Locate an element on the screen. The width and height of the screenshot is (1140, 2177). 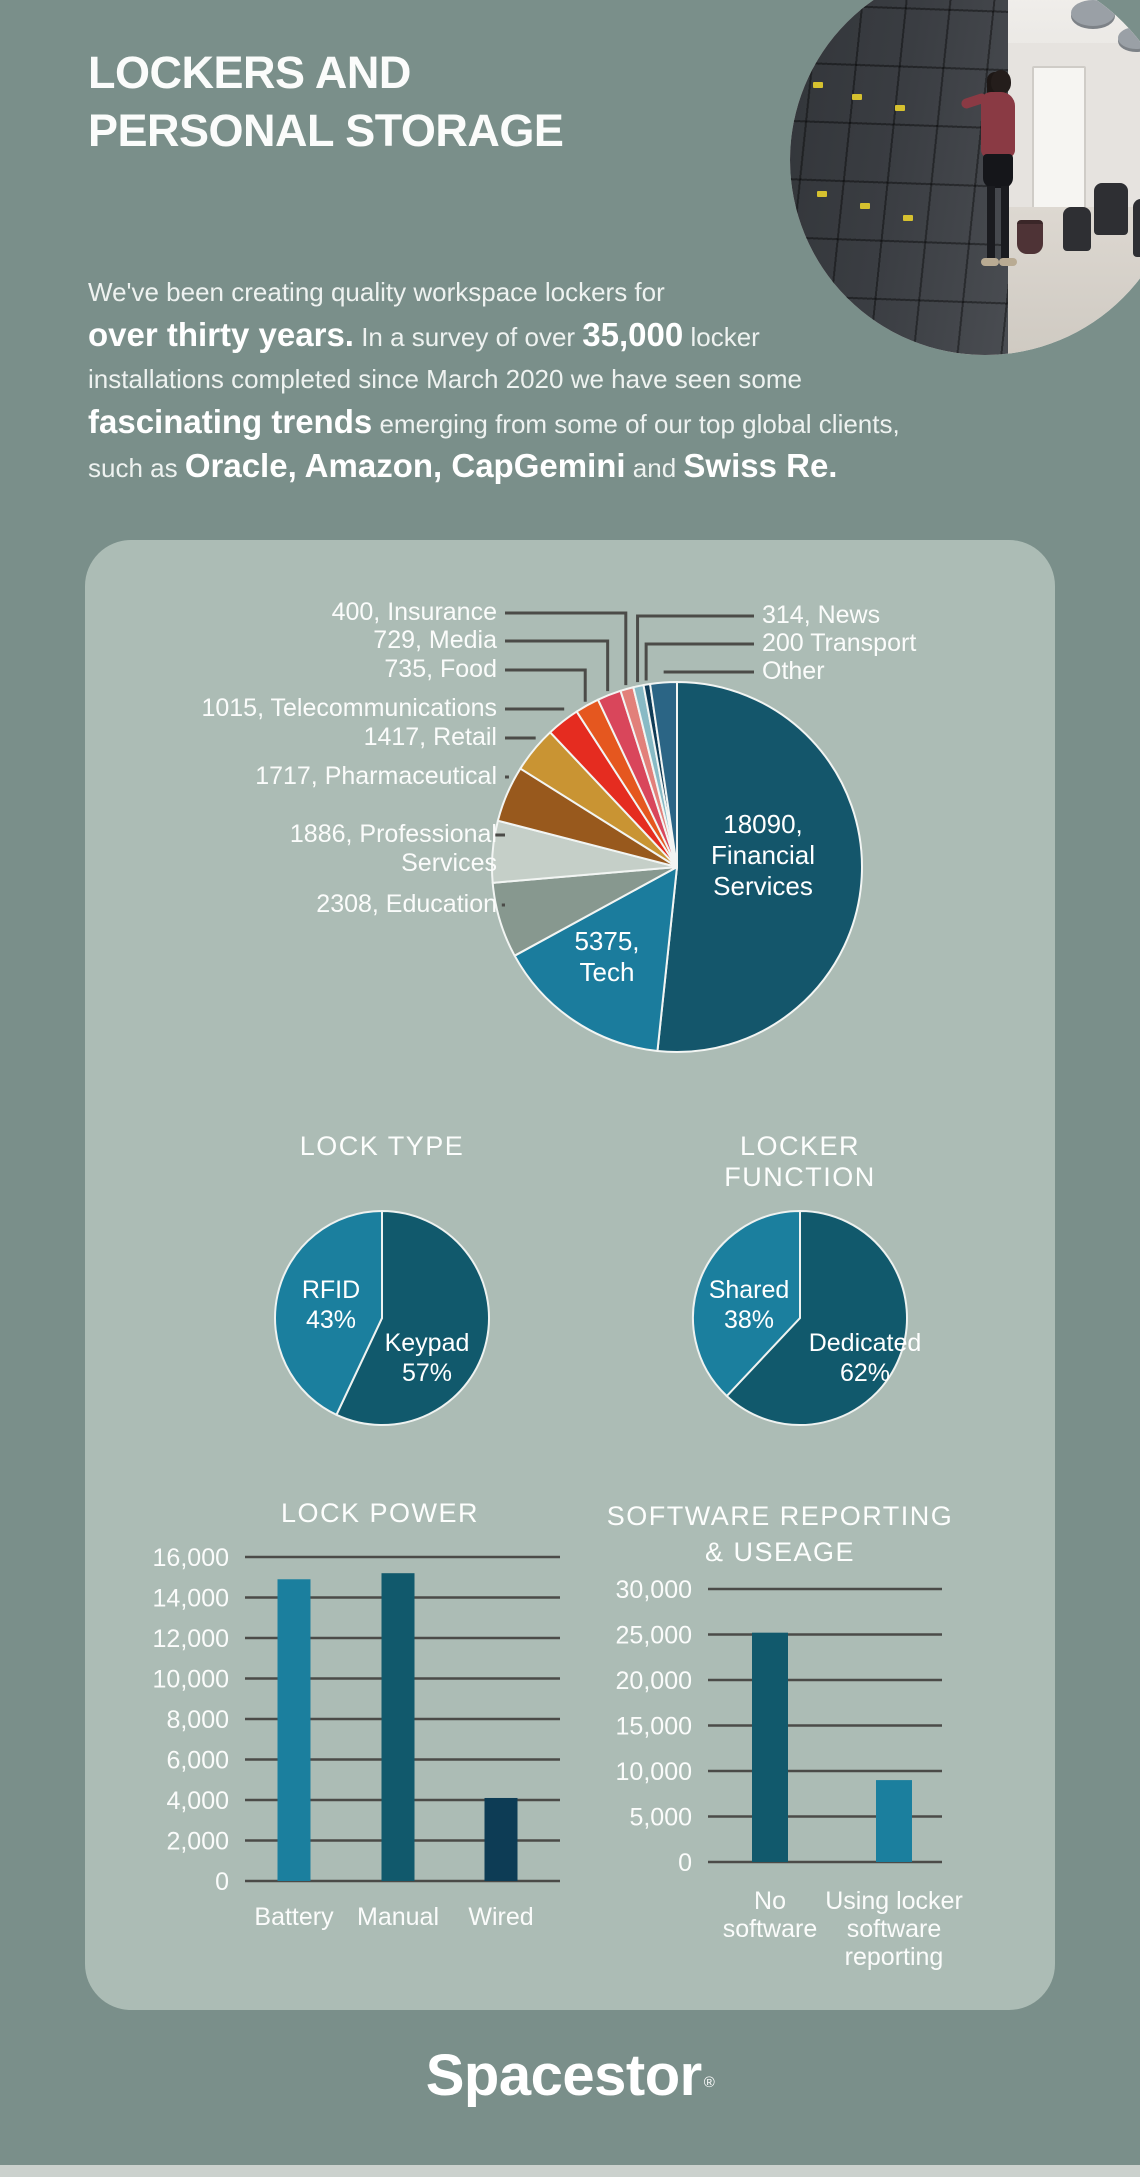
pie-label-education: 2308, Education is located at coordinates (406, 904).